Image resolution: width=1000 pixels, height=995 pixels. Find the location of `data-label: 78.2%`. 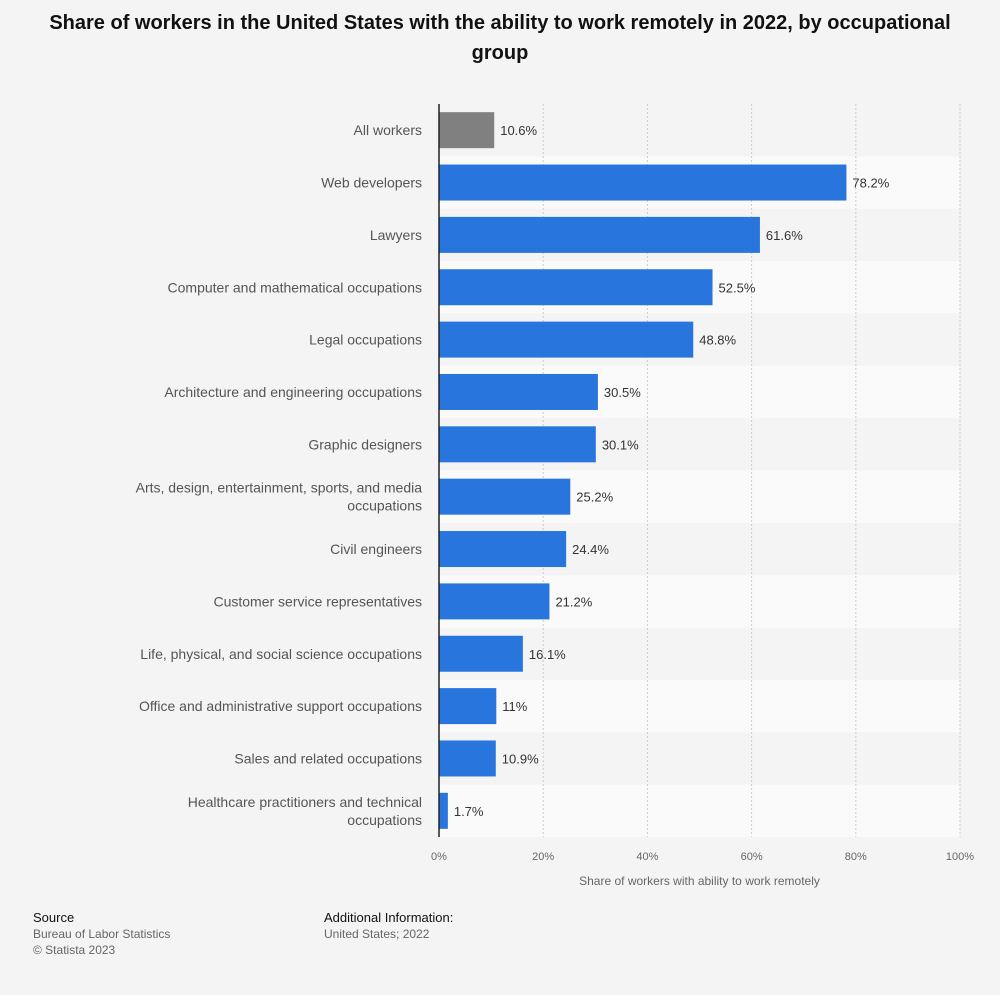

data-label: 78.2% is located at coordinates (870, 183).